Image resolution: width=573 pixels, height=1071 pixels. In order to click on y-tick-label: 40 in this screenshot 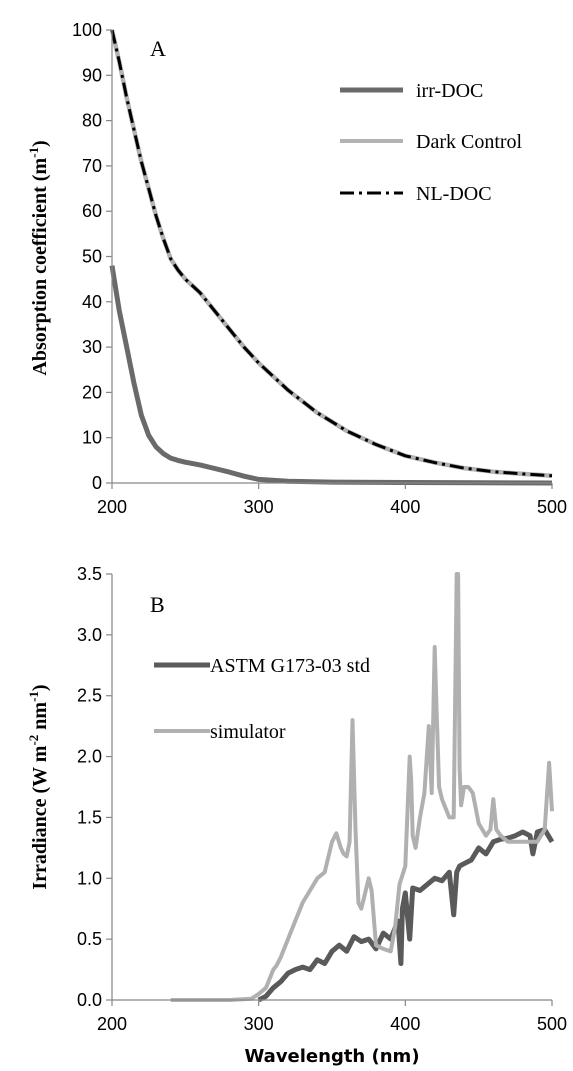, I will do `click(92, 302)`.